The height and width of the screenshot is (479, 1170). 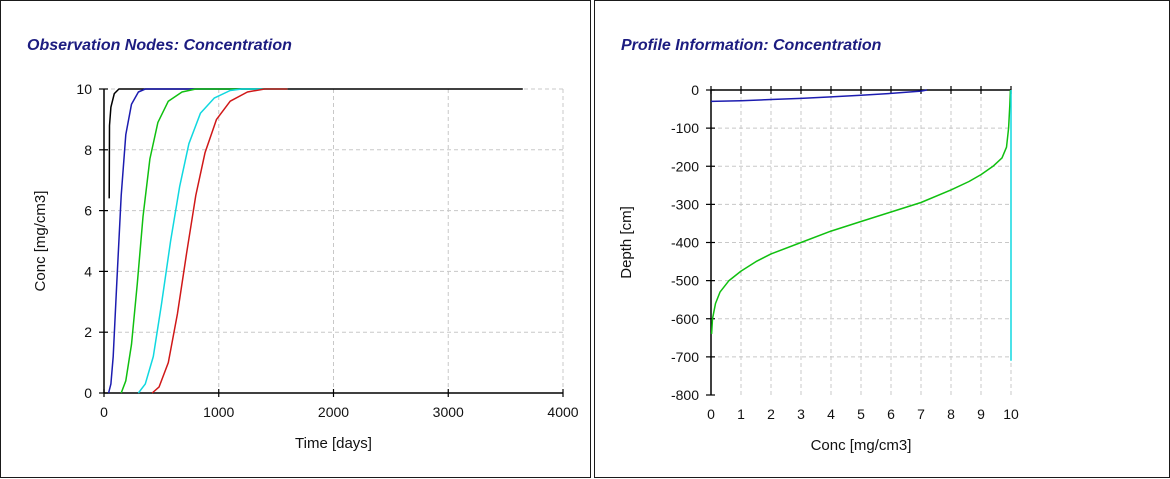 What do you see at coordinates (685, 357) in the screenshot?
I see `y-tick-label: -700` at bounding box center [685, 357].